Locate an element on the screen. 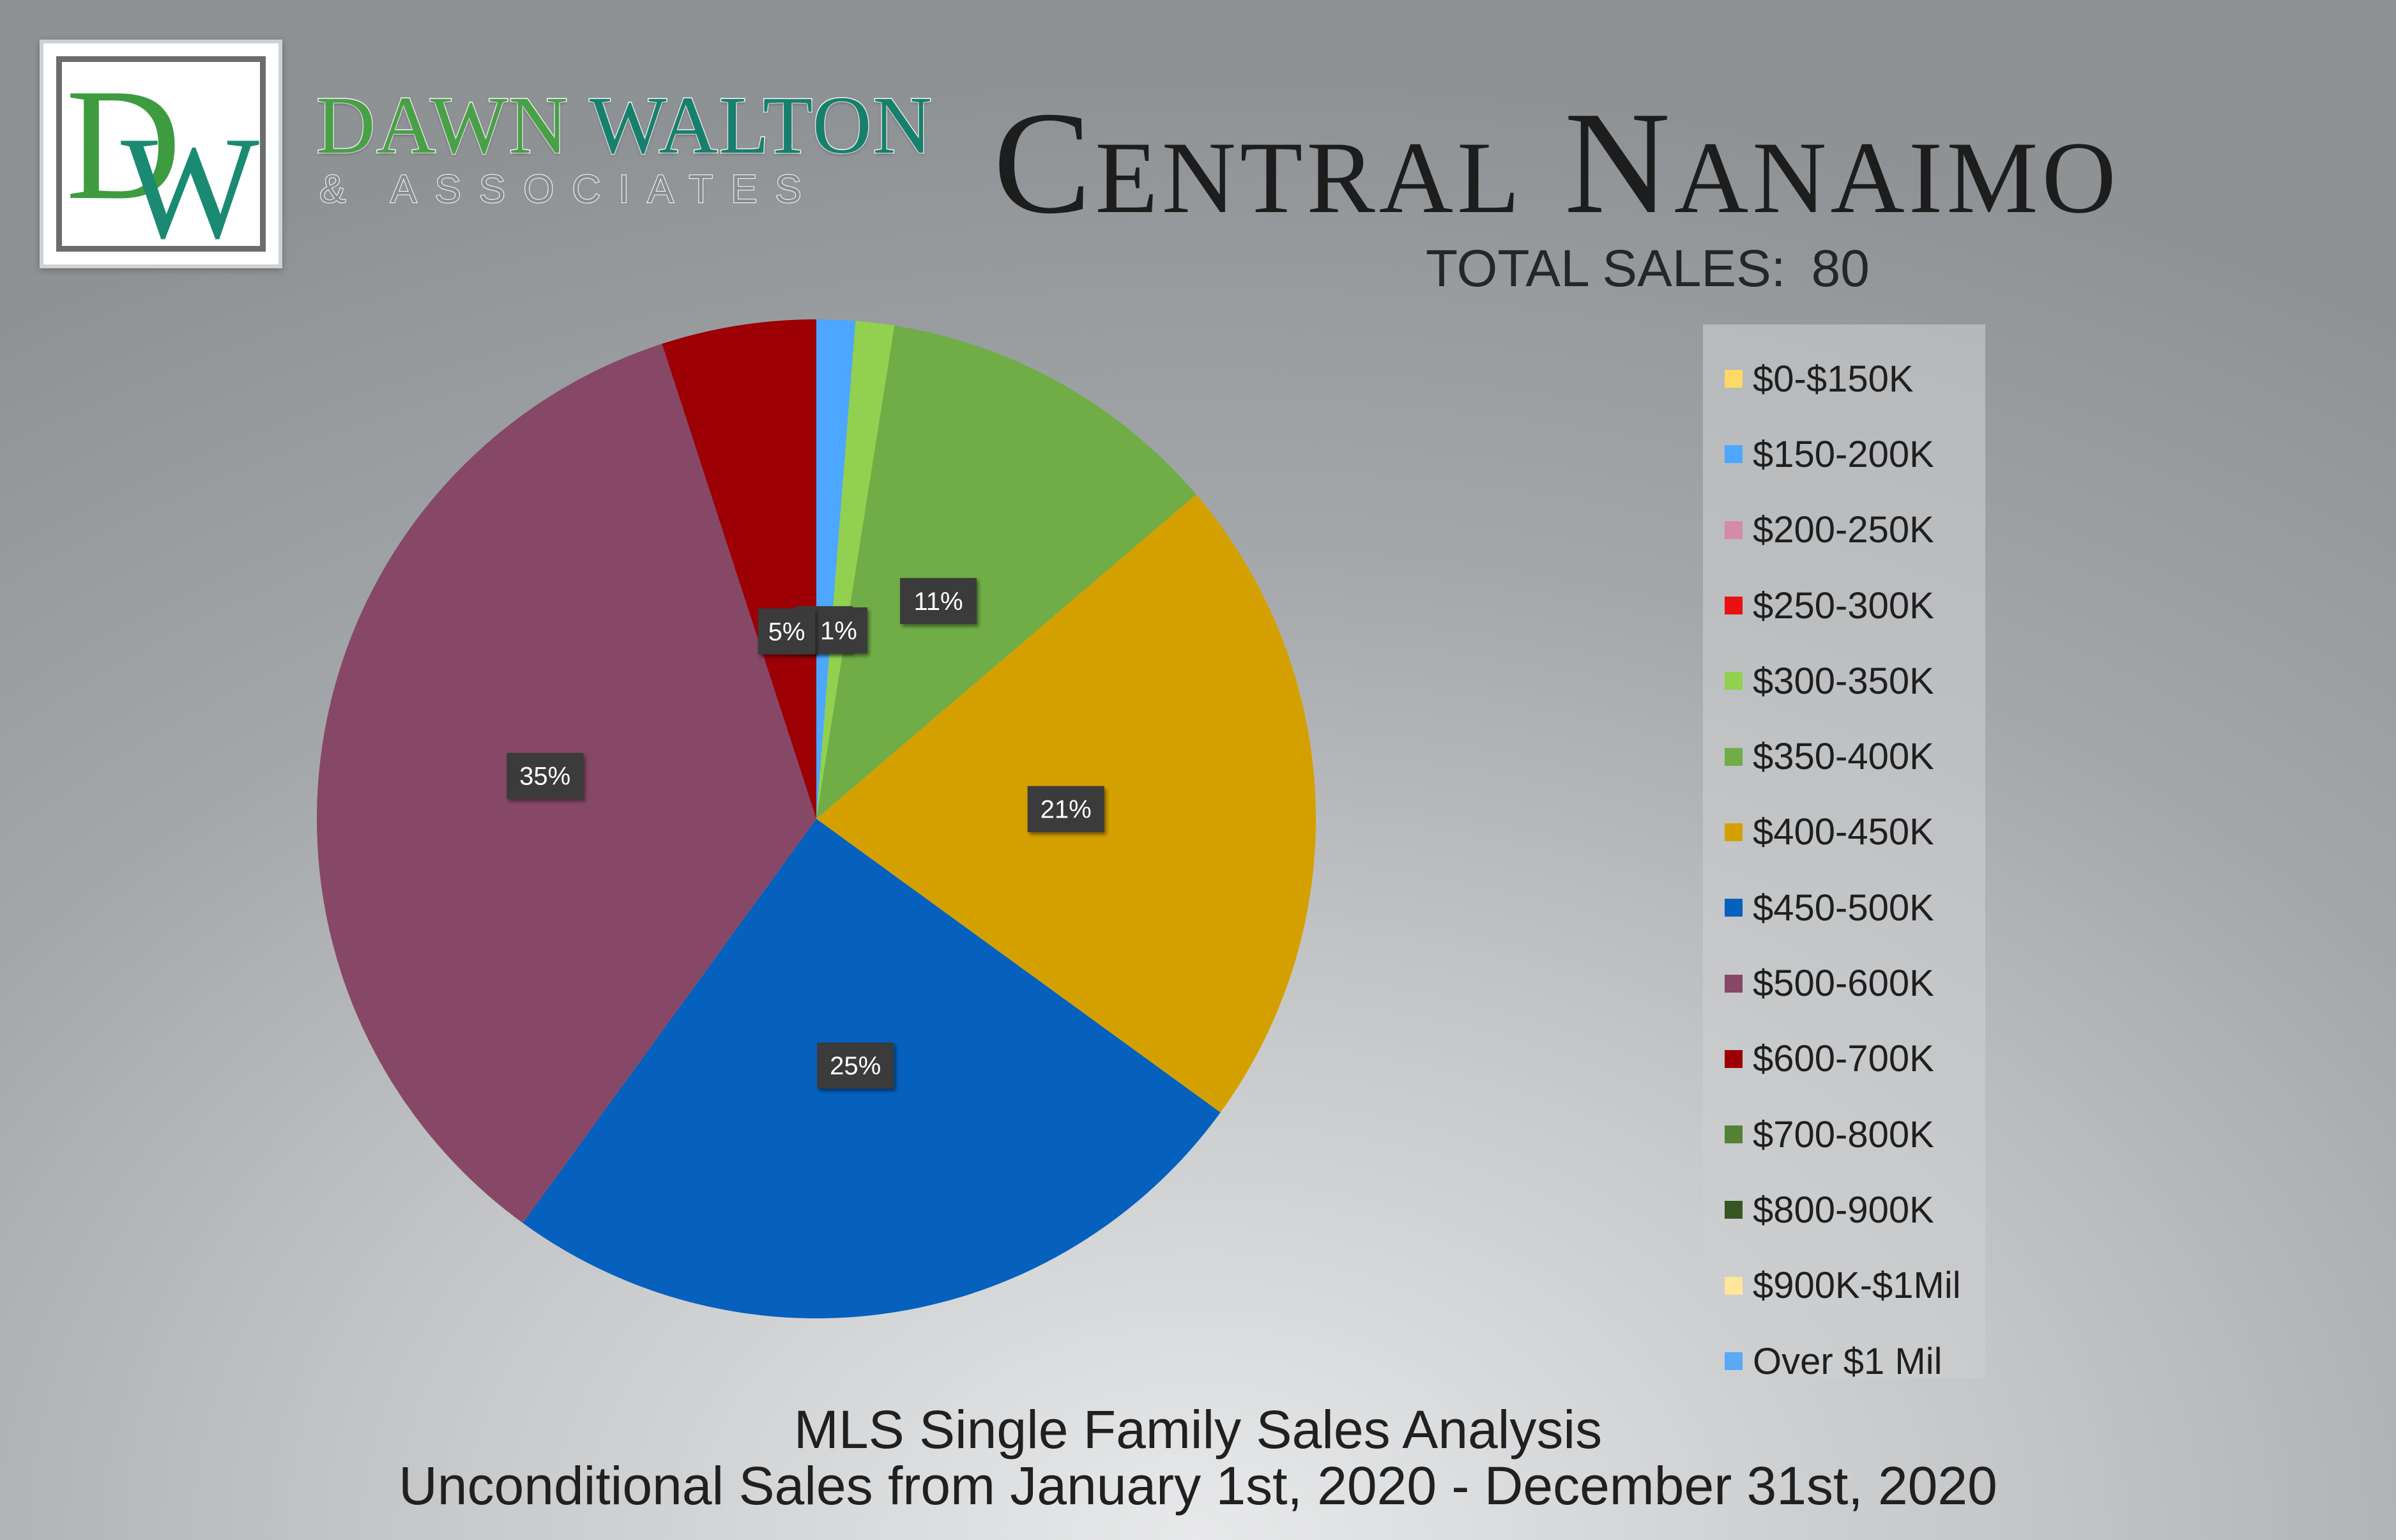 This screenshot has height=1540, width=2396. brand-name: DAWN WALTON is located at coordinates (624, 125).